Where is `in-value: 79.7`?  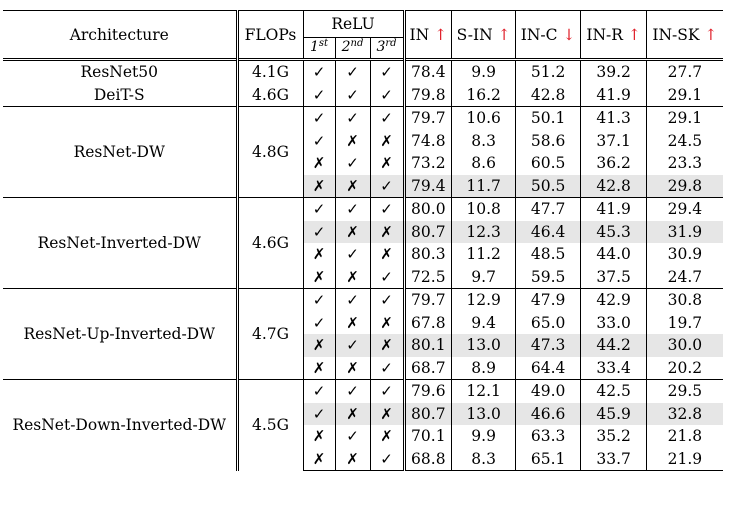 in-value: 79.7 is located at coordinates (427, 118).